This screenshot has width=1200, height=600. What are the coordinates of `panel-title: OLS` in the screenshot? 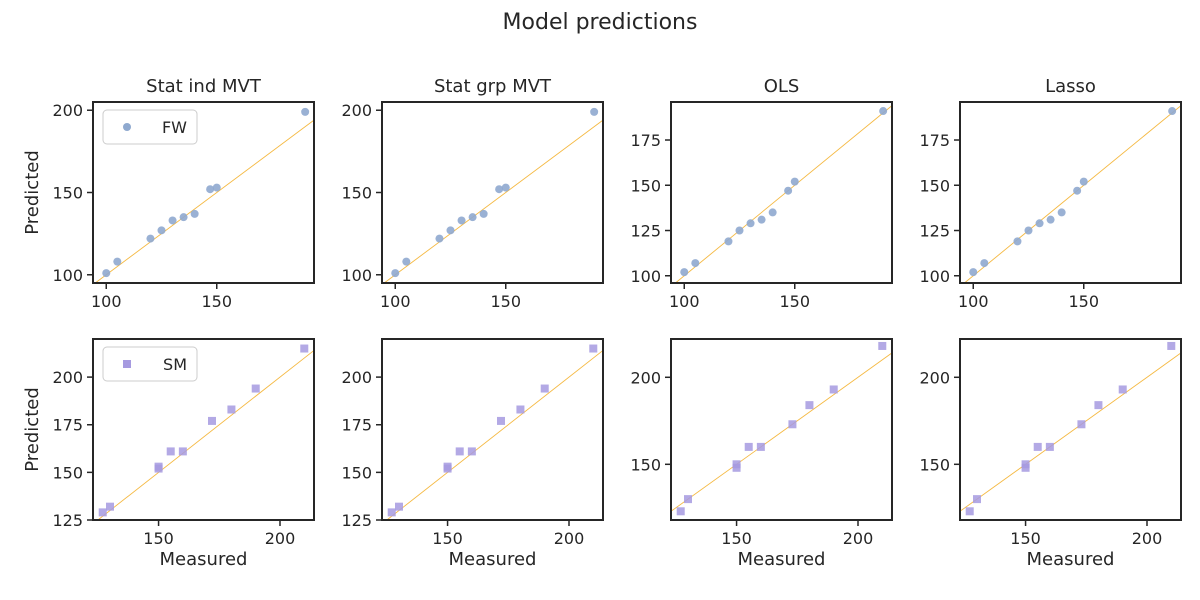 It's located at (782, 86).